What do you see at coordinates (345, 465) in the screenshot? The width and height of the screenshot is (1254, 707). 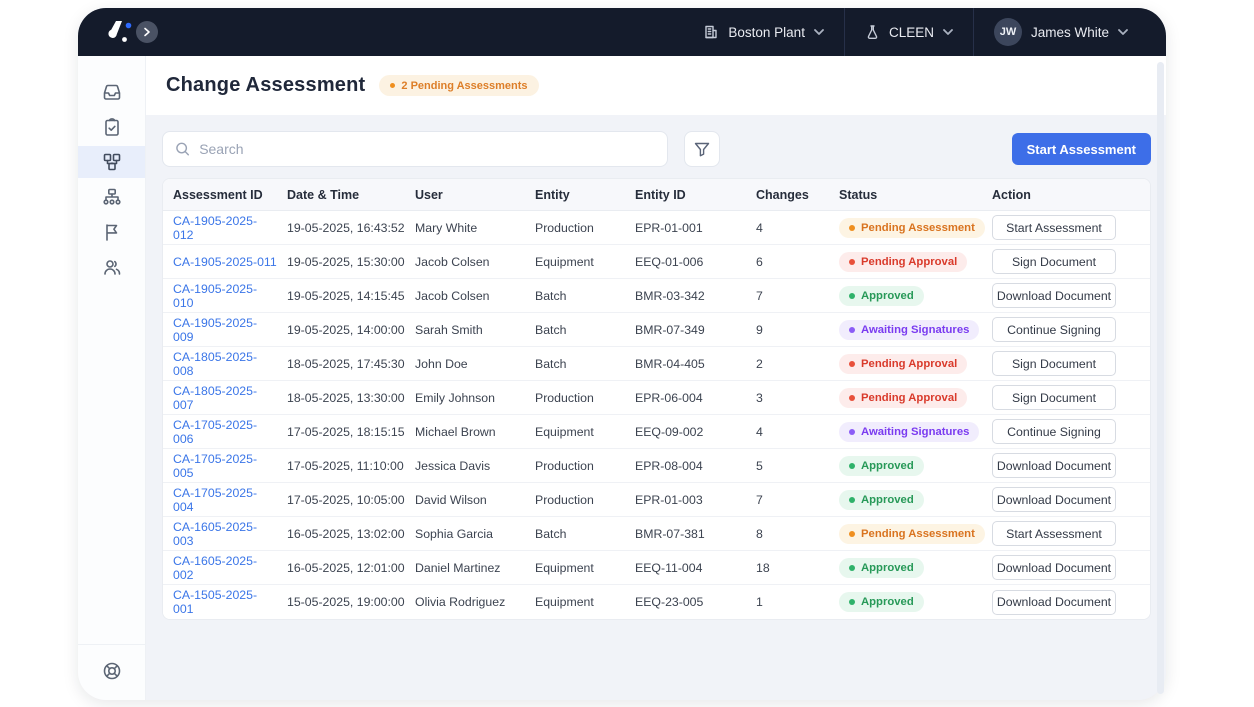 I see `cell-date-time: 17-05-2025, 11:10:00` at bounding box center [345, 465].